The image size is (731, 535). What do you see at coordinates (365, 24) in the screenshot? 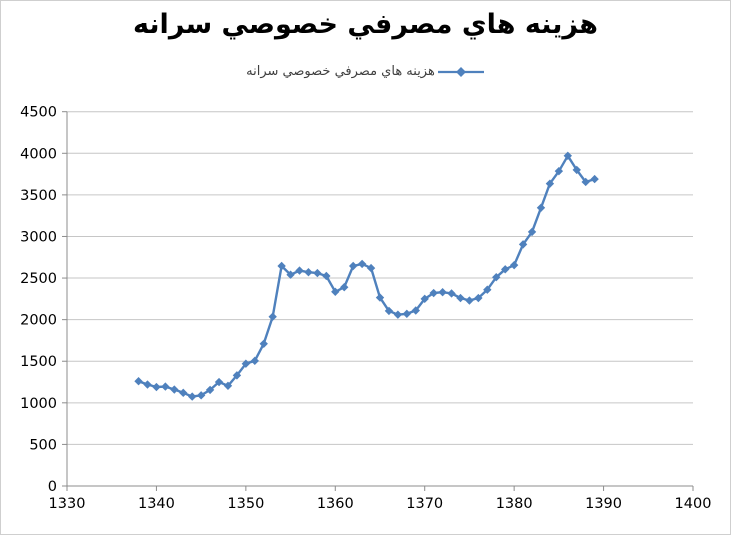
I see `chart-title: هزينه هاي مصرفي خصوصي سرانه` at bounding box center [365, 24].